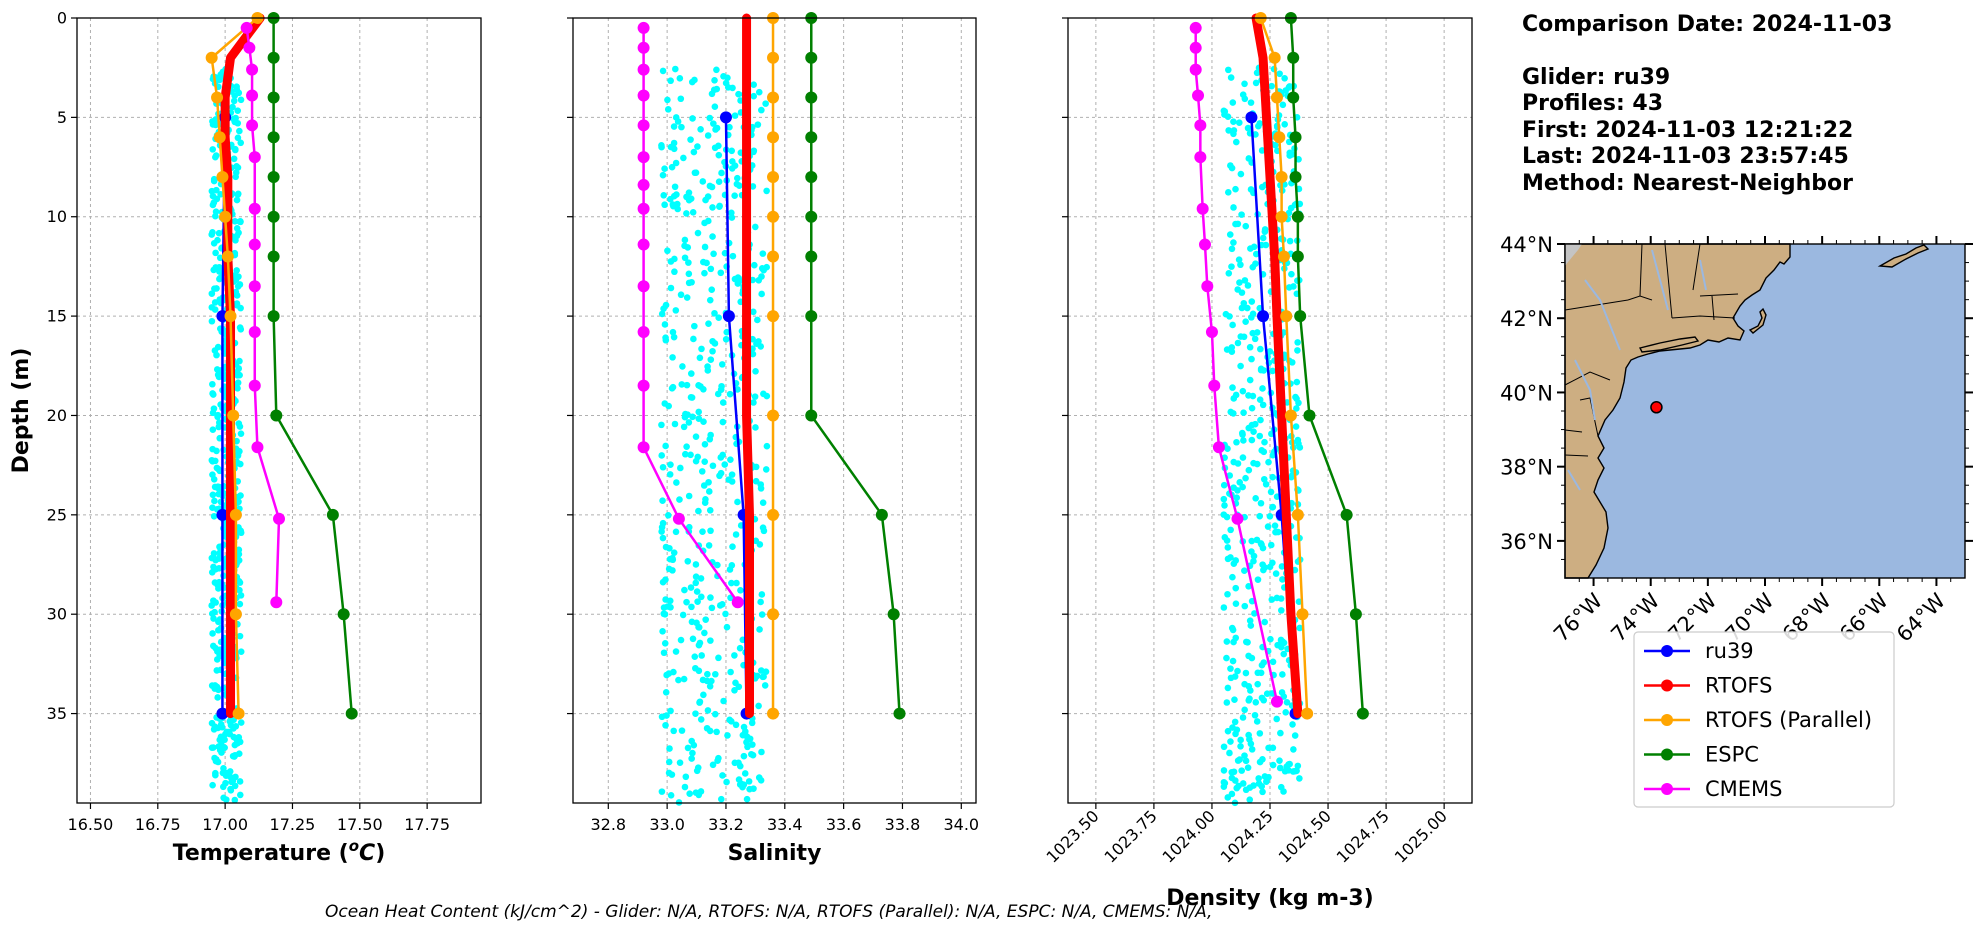 The height and width of the screenshot is (934, 1978). I want to click on map-lat-label: 42°N, so click(1526, 319).